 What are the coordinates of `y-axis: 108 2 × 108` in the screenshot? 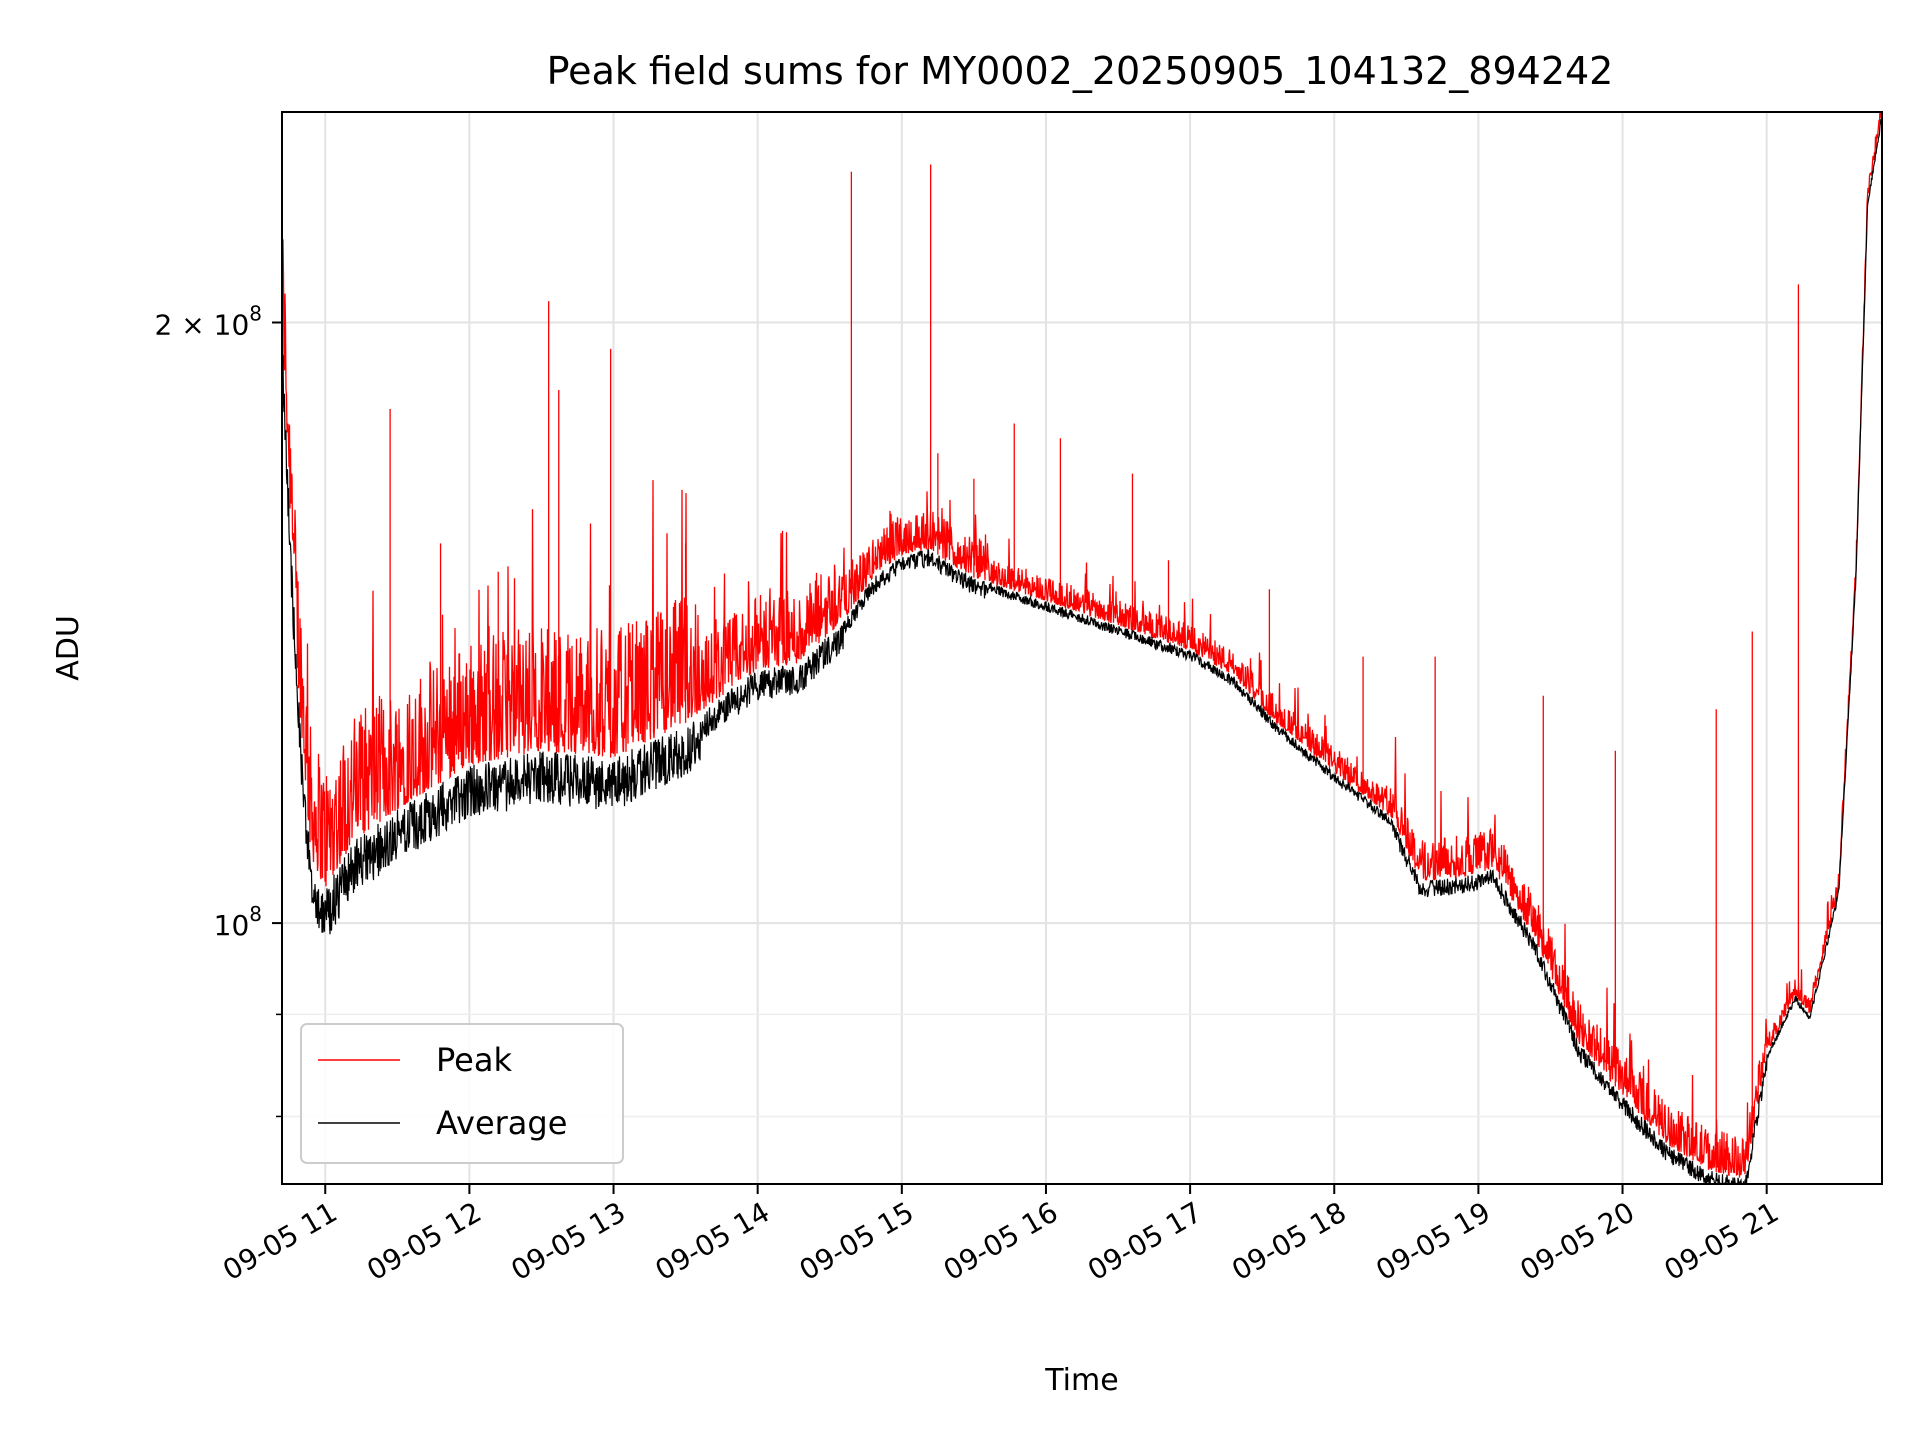 It's located at (218, 710).